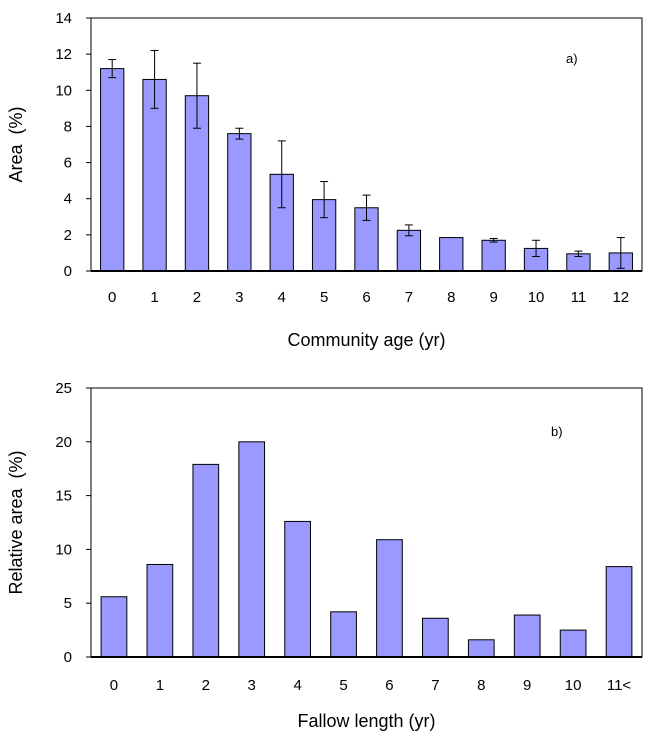 The height and width of the screenshot is (738, 653). Describe the element at coordinates (620, 297) in the screenshot. I see `x-tick-label: 12` at that location.